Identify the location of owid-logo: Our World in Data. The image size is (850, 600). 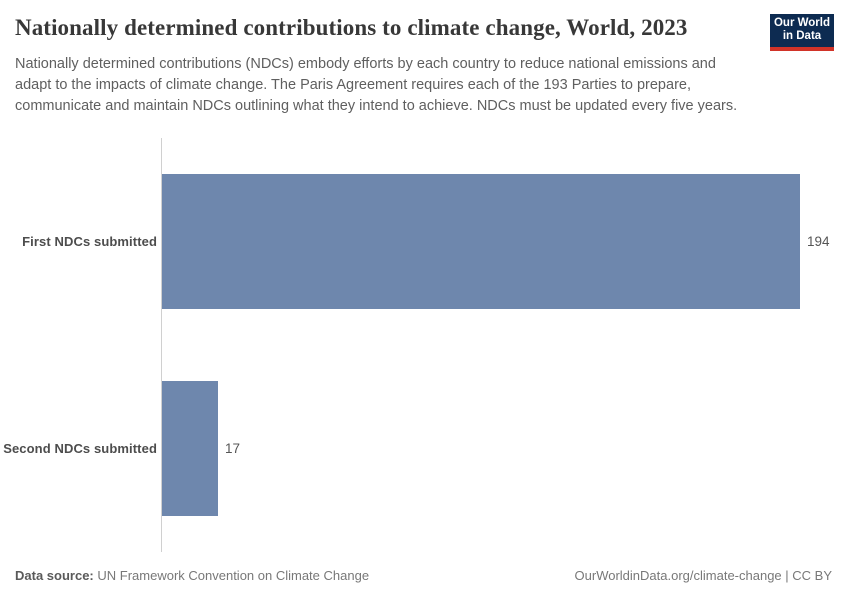
(802, 32).